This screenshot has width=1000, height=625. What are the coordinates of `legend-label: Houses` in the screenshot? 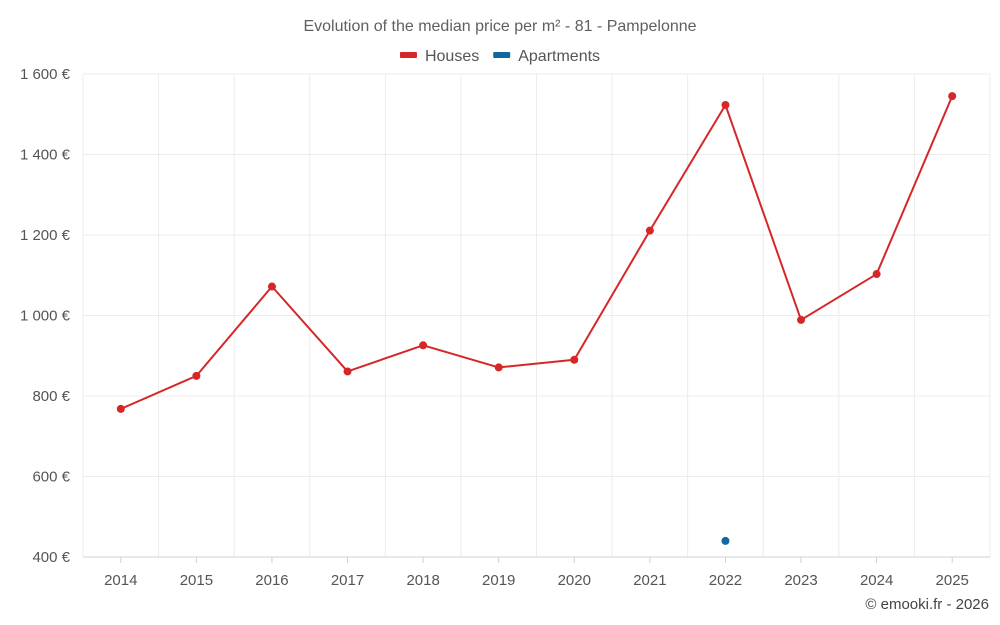 It's located at (452, 56).